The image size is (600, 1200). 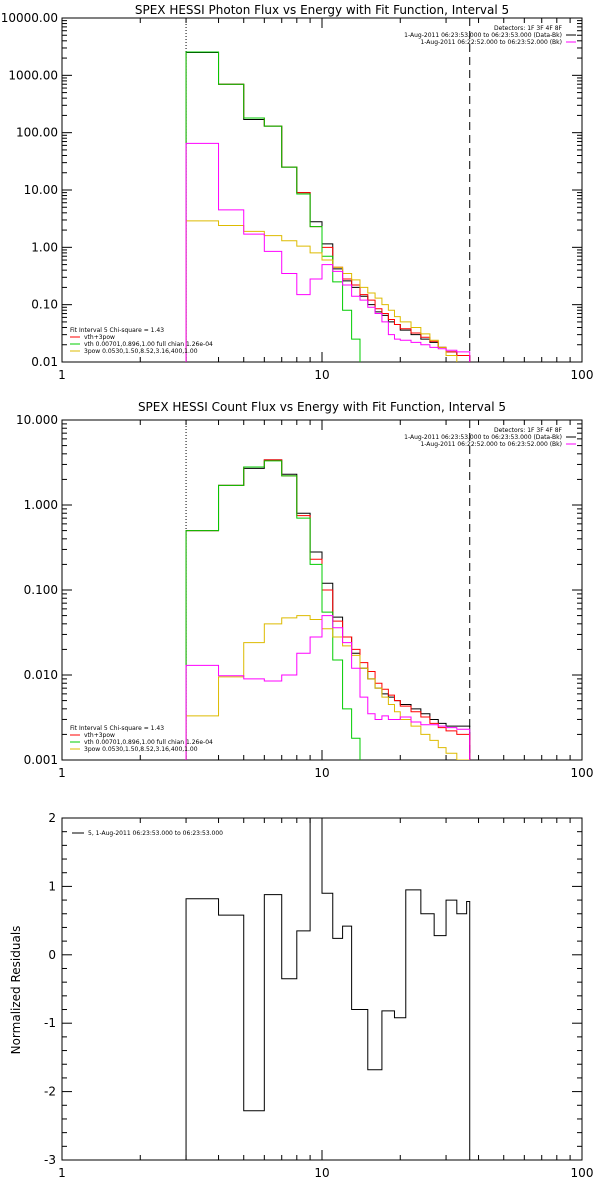 What do you see at coordinates (44, 247) in the screenshot?
I see `y-tick-label: 1.00` at bounding box center [44, 247].